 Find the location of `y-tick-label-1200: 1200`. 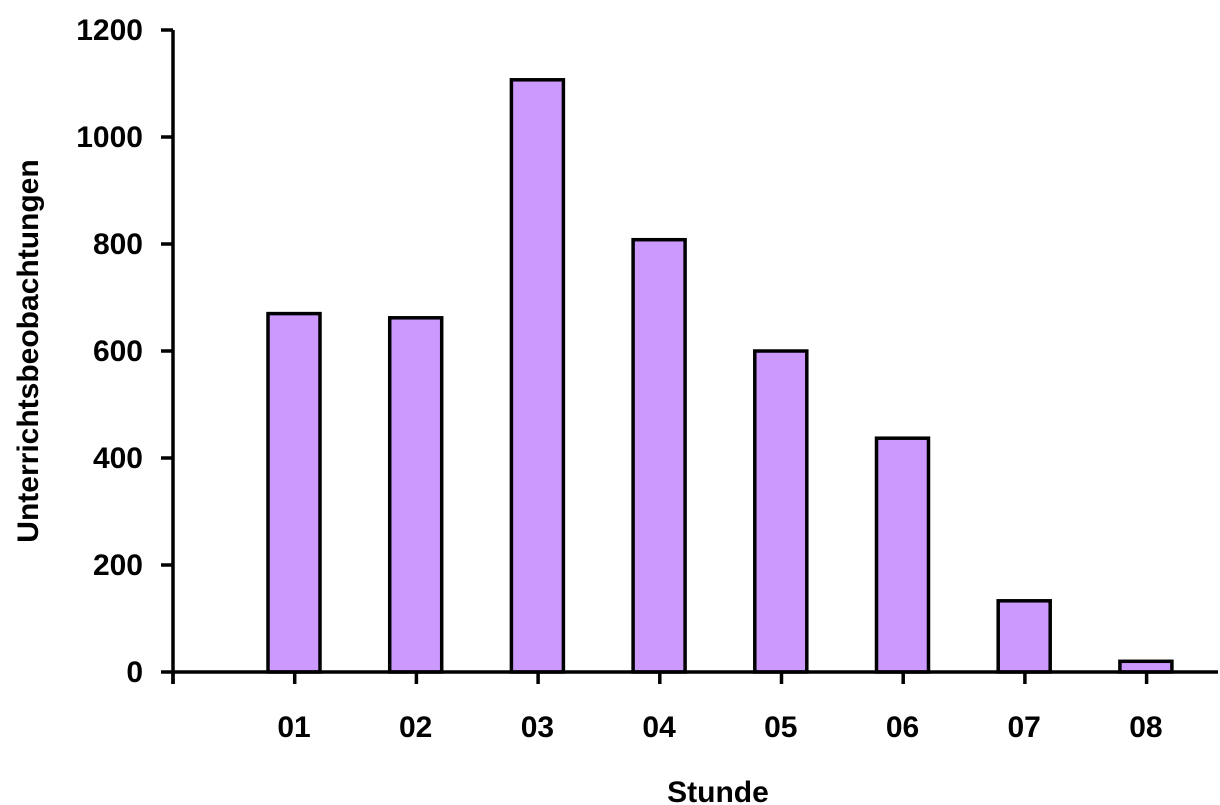

y-tick-label-1200: 1200 is located at coordinates (109, 30).